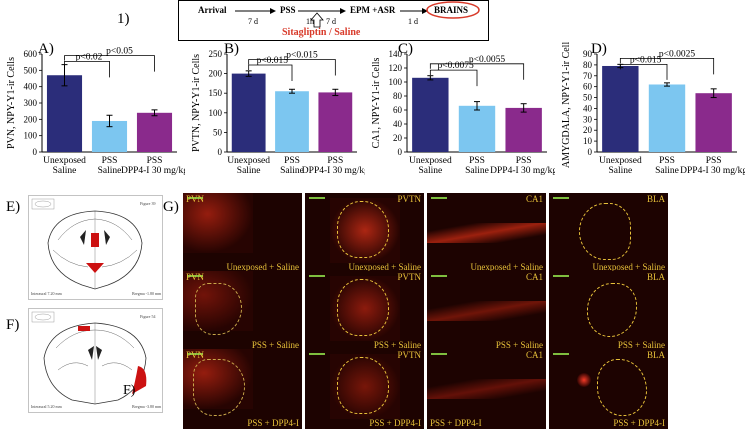 Image resolution: width=745 pixels, height=431 pixels. Describe the element at coordinates (639, 423) in the screenshot. I see `micrograph-condition-label: PSS + DPP4-I` at that location.